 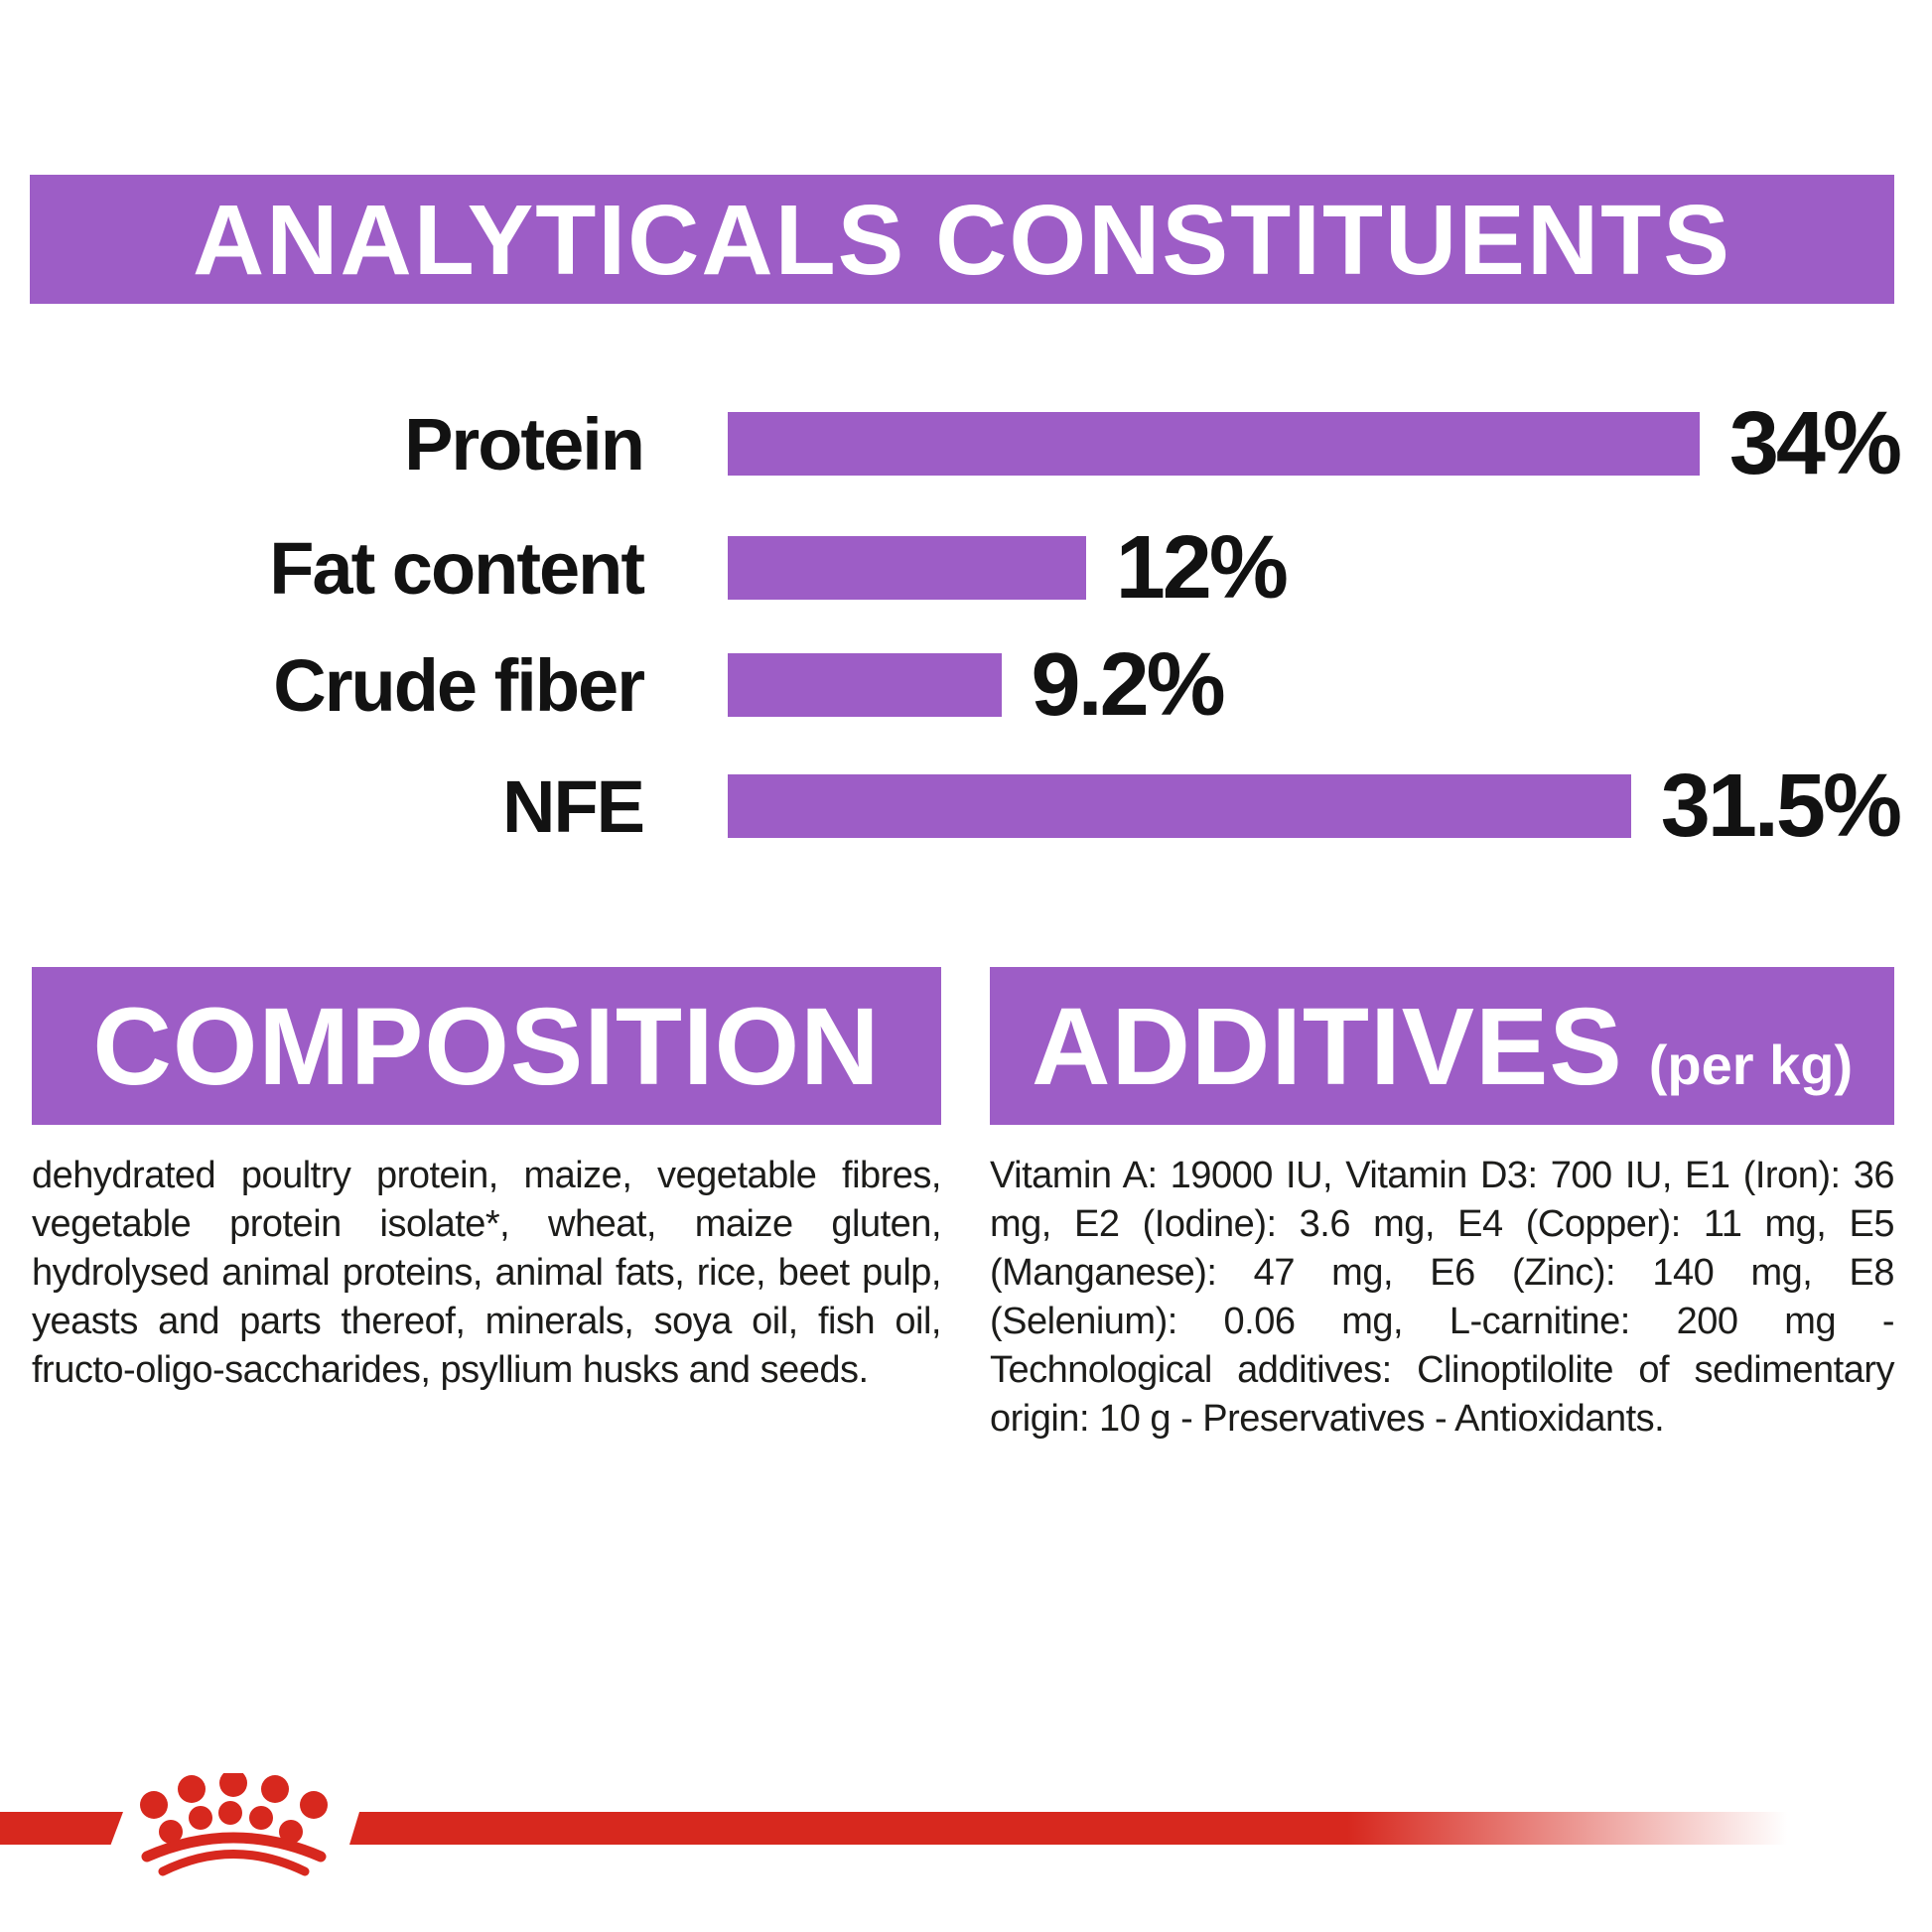 I want to click on chart-row-protein: Protein 34%, so click(x=966, y=444).